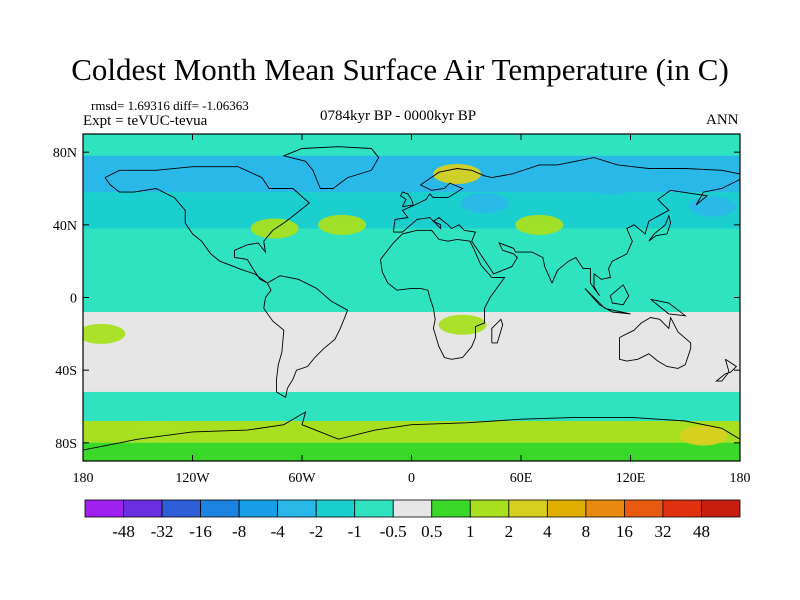 This screenshot has height=600, width=800. I want to click on y-tick-label: 40S, so click(66, 371).